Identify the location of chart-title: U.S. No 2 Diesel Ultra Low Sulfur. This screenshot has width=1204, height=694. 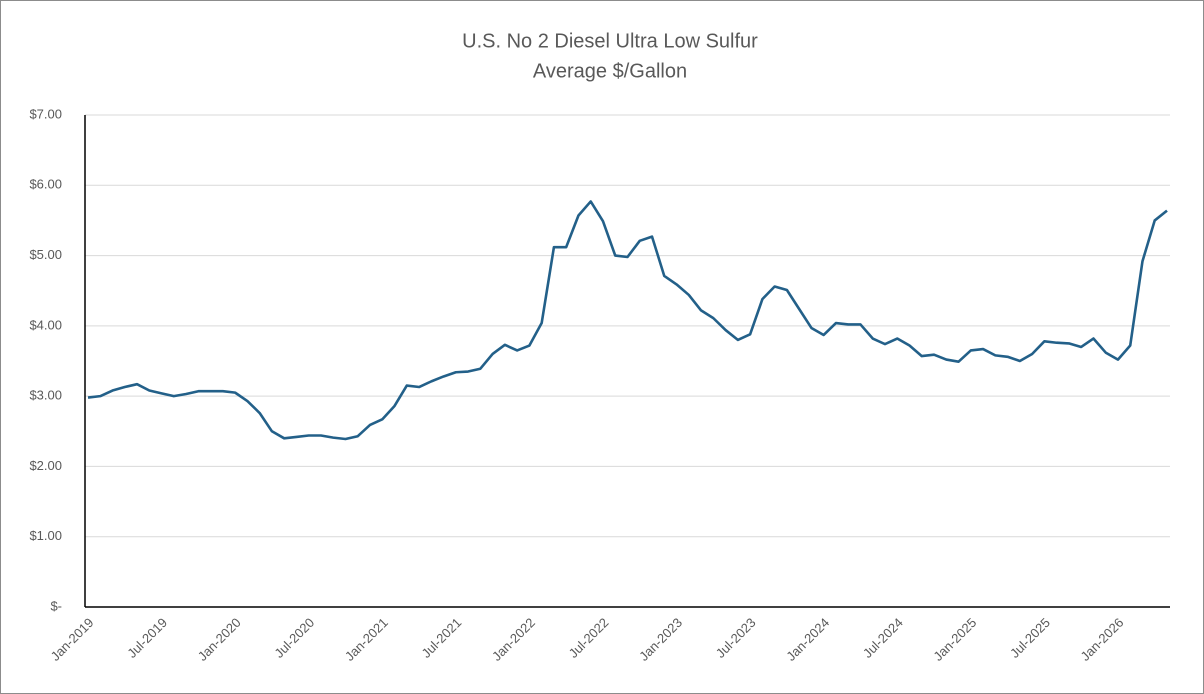
(610, 41).